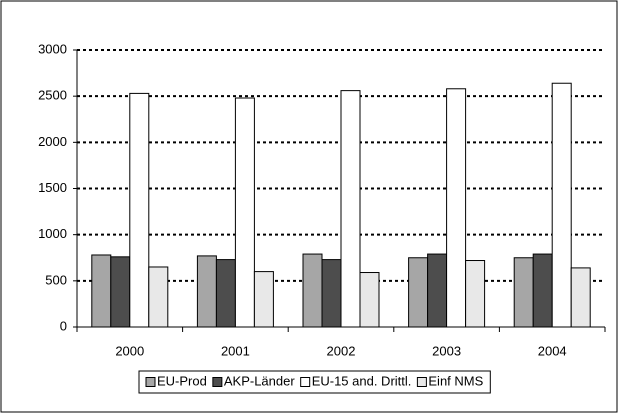 The image size is (619, 414). What do you see at coordinates (129, 350) in the screenshot?
I see `x-tick-label: 2000` at bounding box center [129, 350].